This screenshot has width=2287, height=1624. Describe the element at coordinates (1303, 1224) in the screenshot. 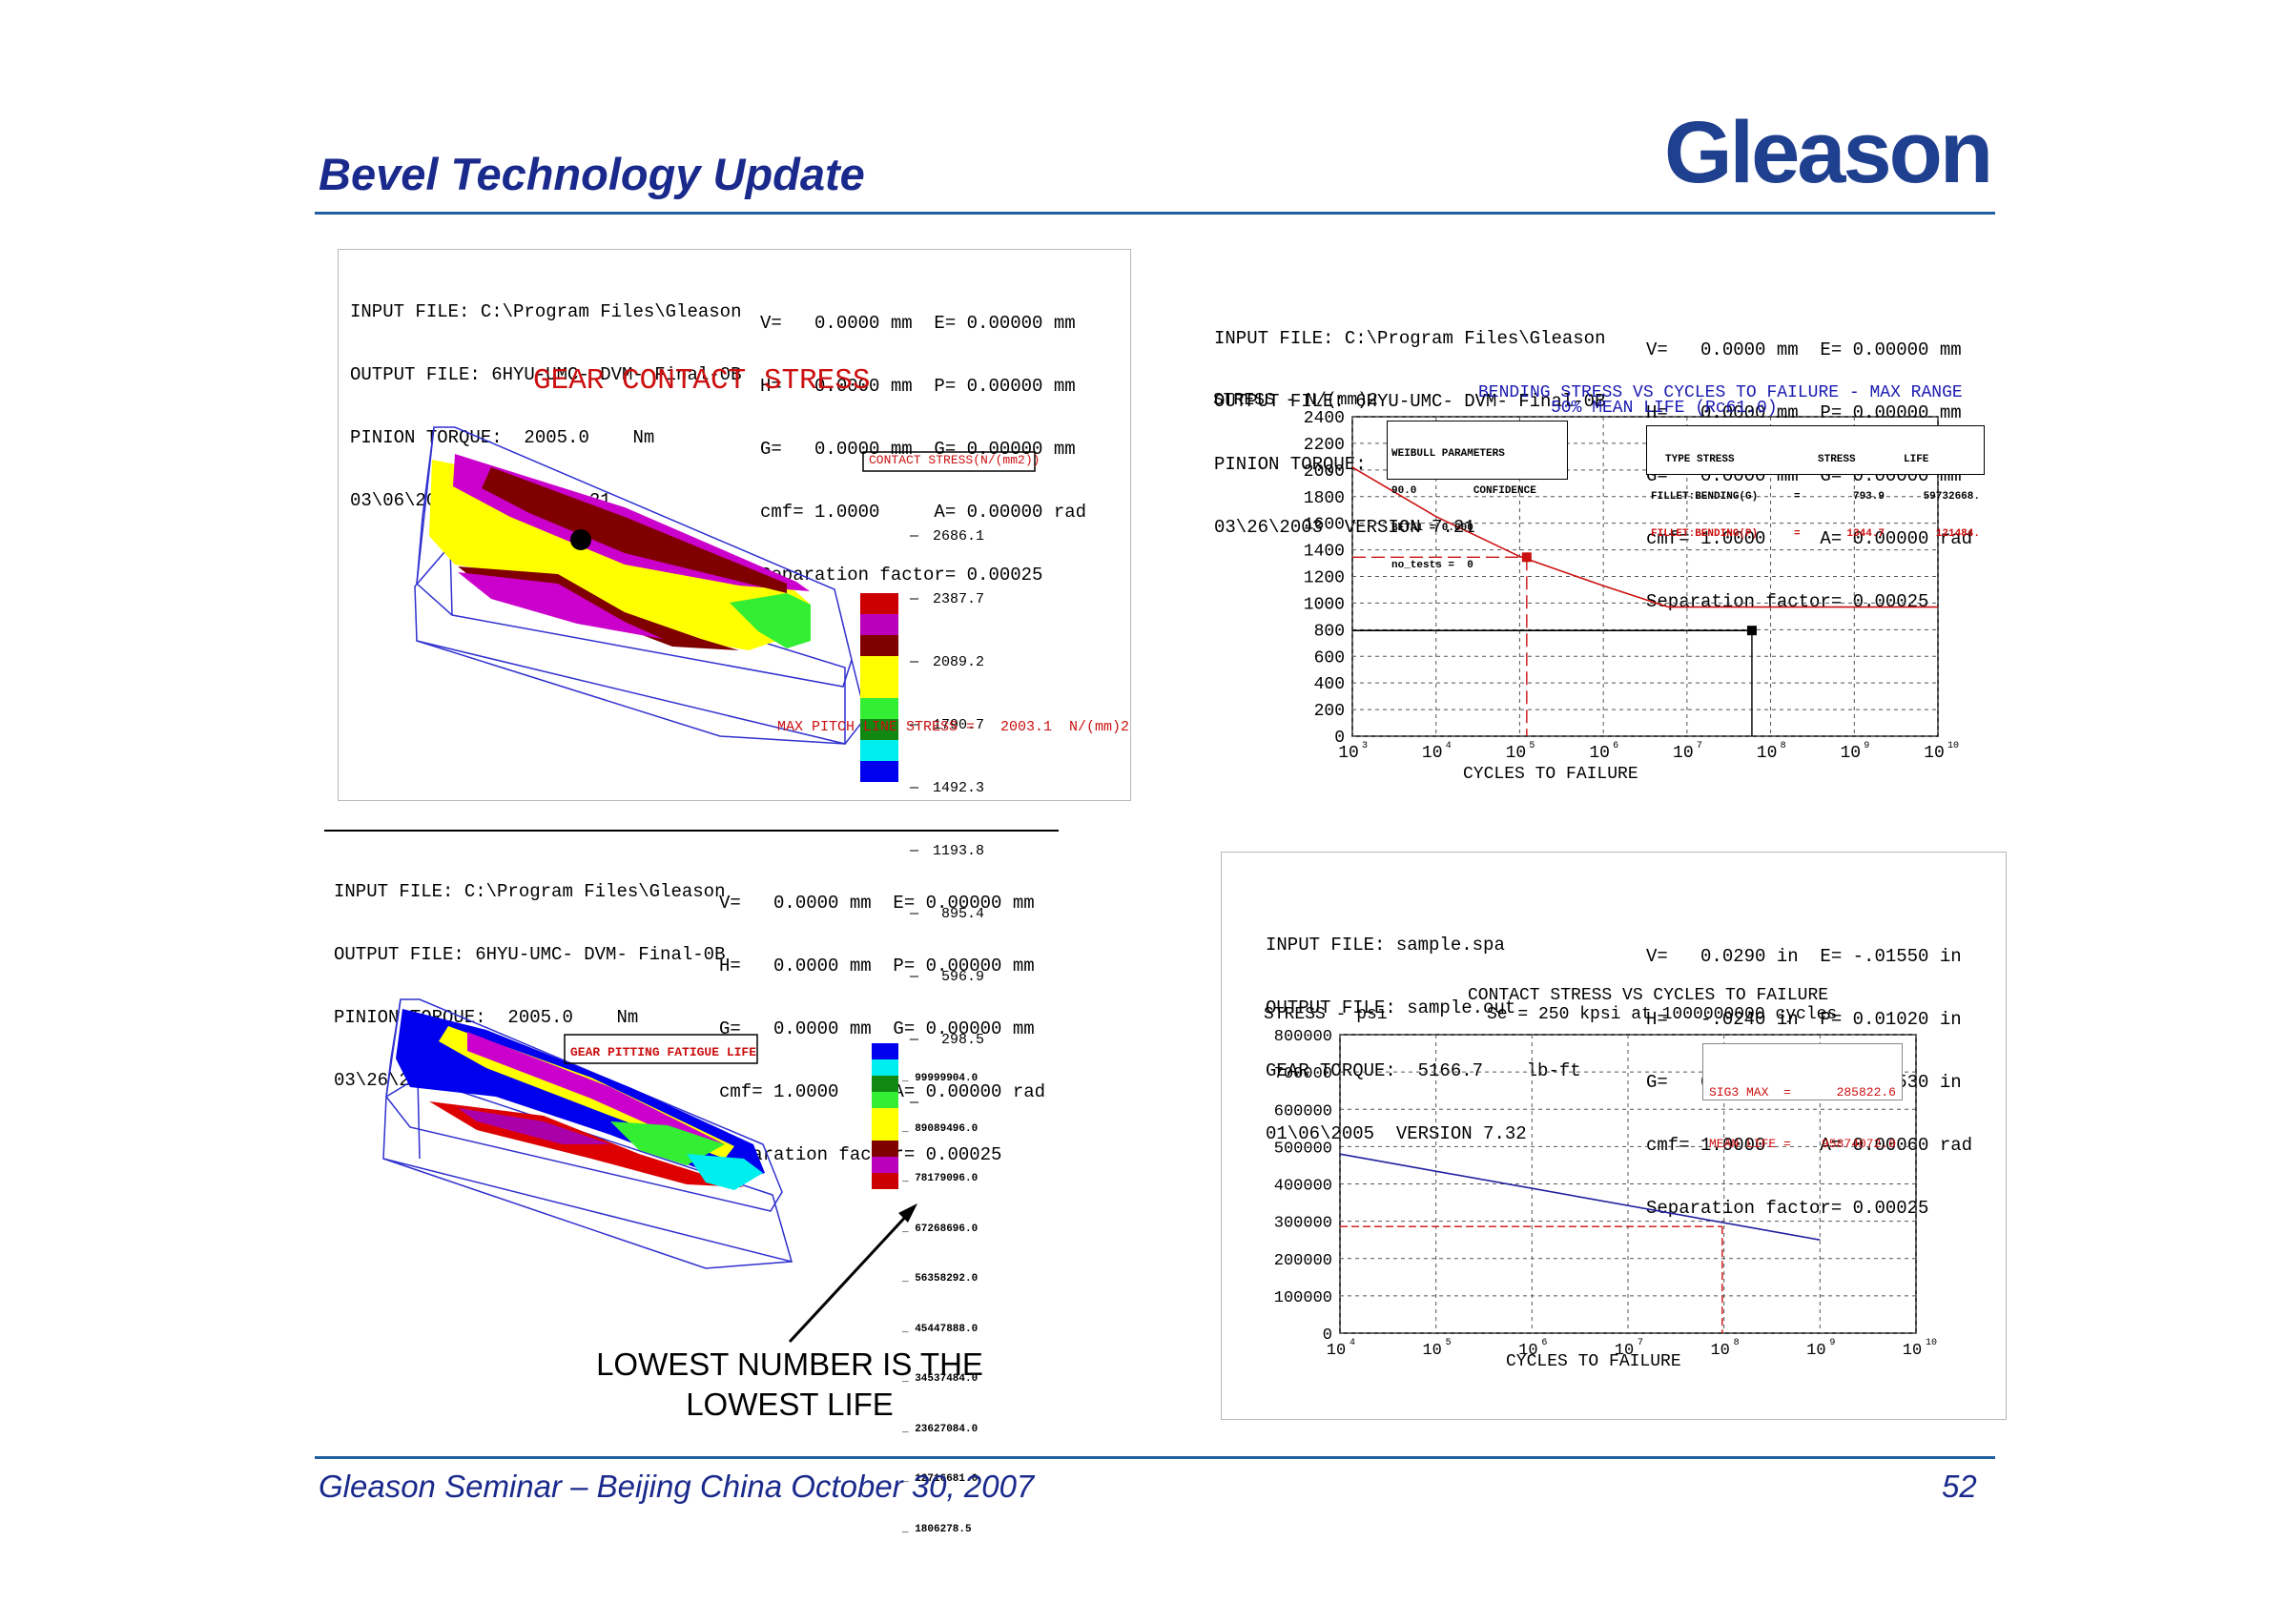

I see `y-tick-label: 300000` at that location.